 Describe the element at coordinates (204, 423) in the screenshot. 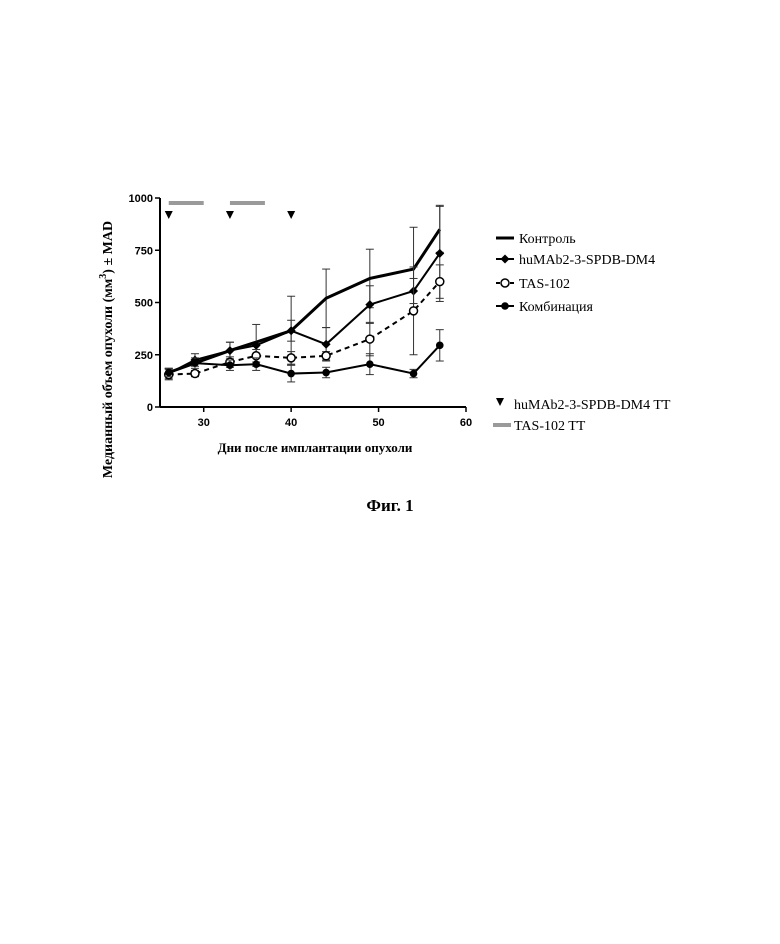

I see `x-tick-label: 30` at that location.